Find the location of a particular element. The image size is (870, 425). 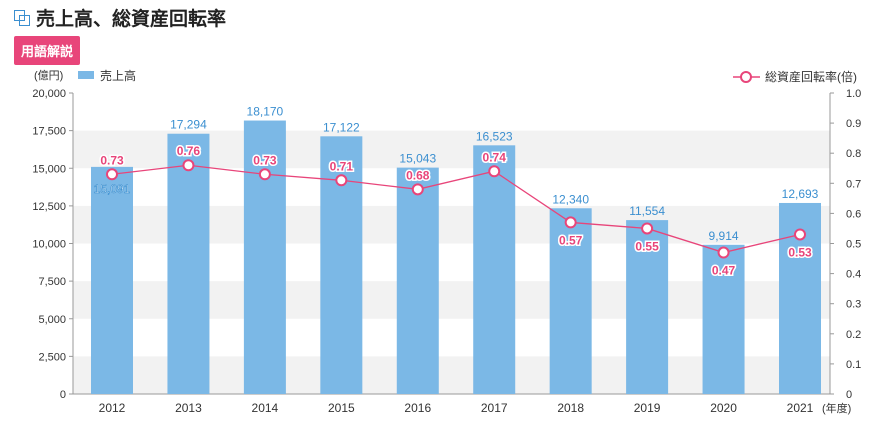

x-tick-label: 2020 is located at coordinates (723, 408).